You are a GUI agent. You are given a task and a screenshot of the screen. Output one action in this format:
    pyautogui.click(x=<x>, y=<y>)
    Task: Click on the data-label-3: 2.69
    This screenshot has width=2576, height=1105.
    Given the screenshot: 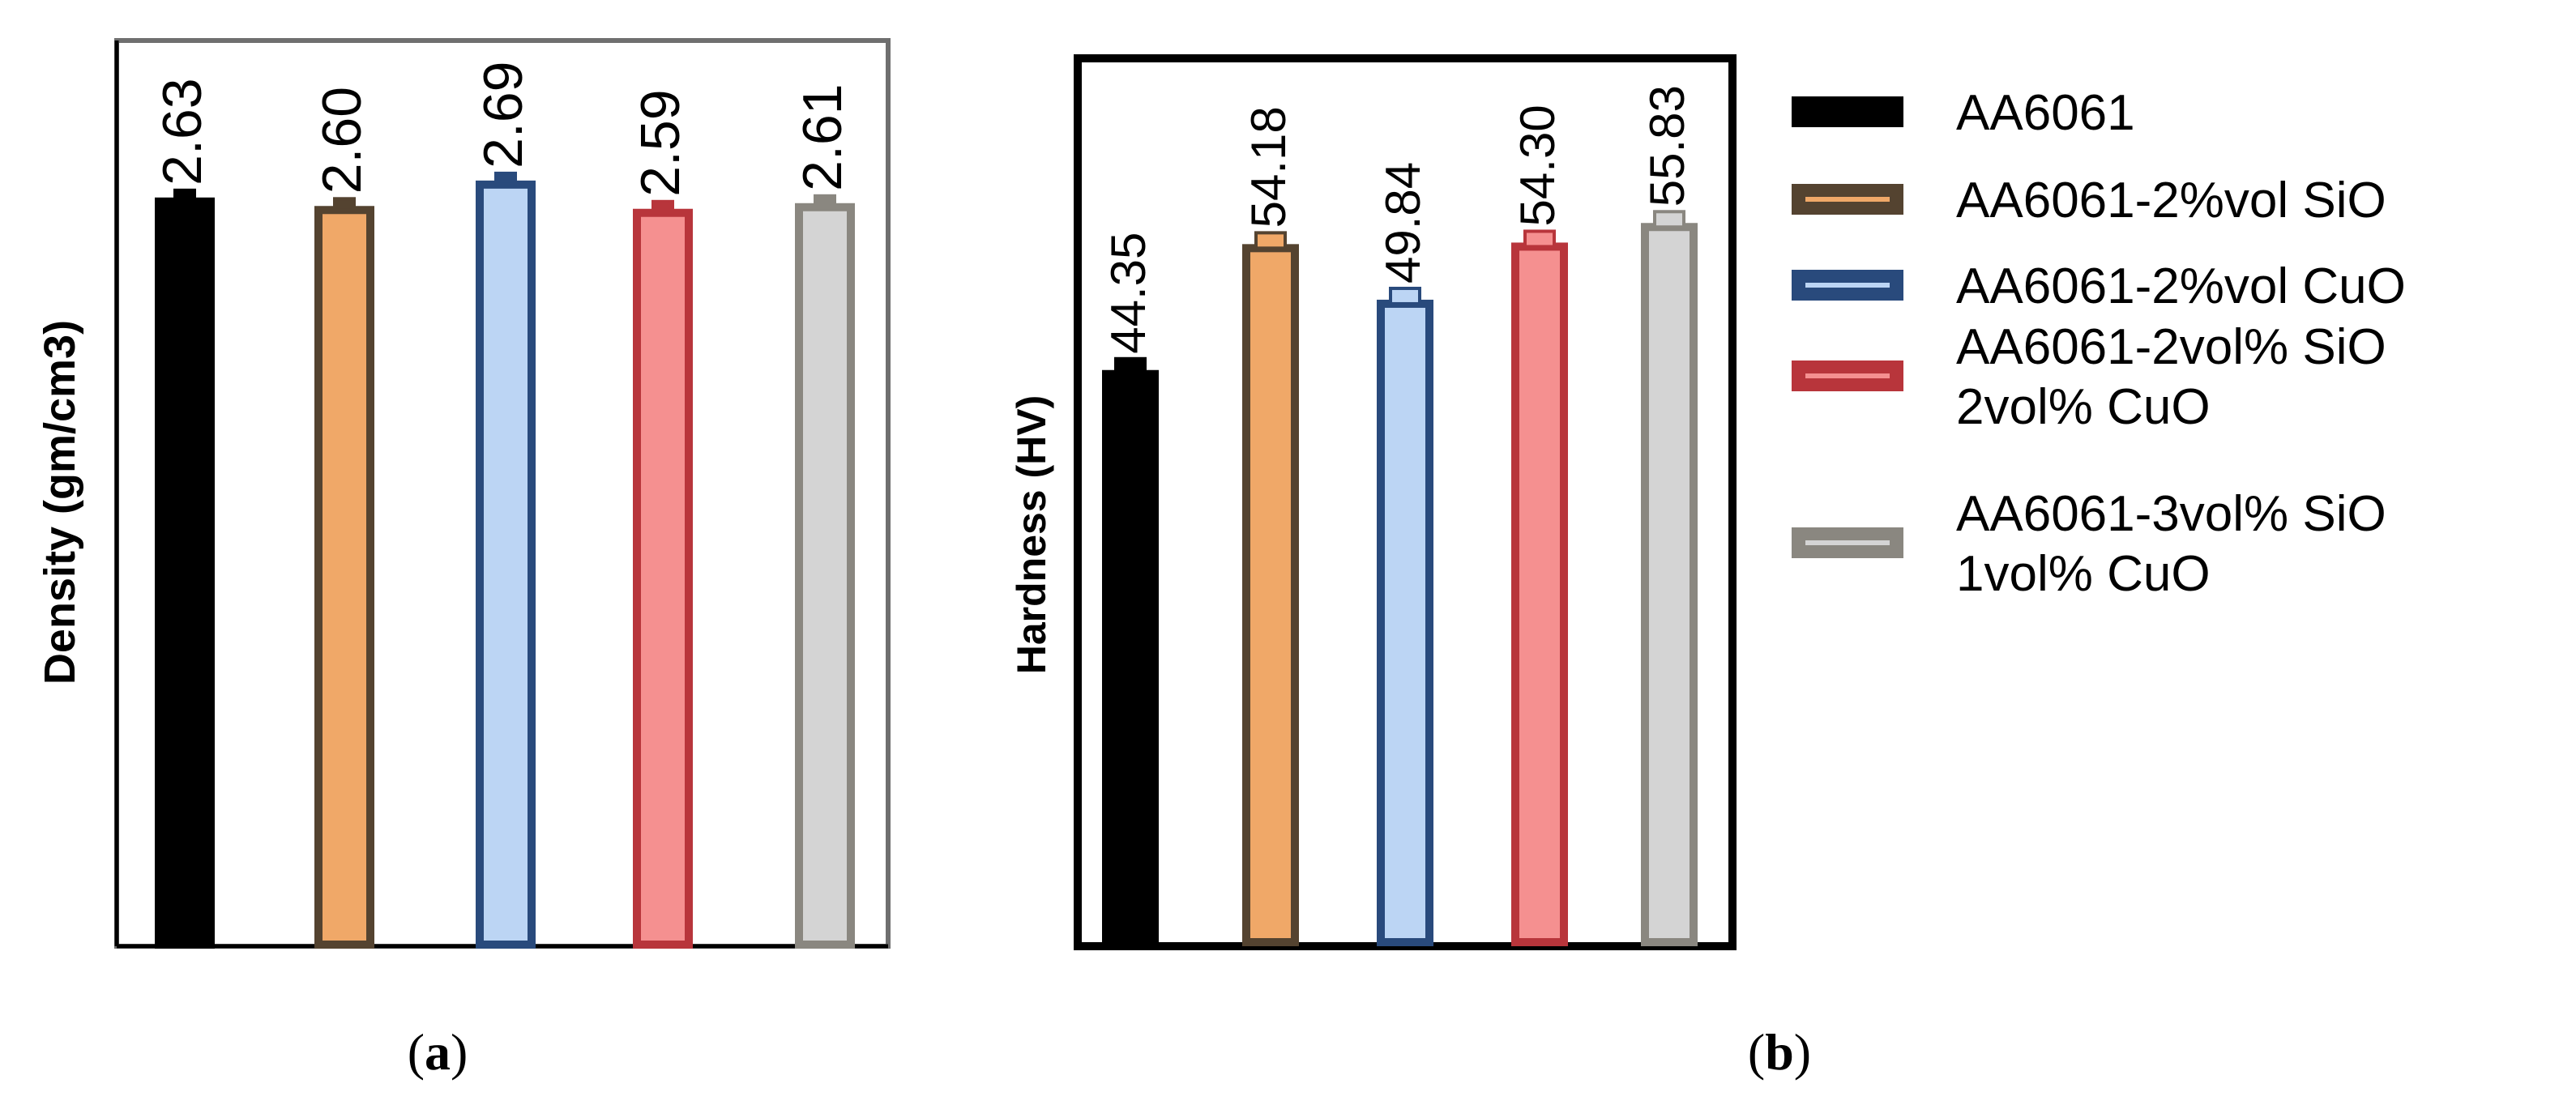 What is the action you would take?
    pyautogui.click(x=503, y=115)
    